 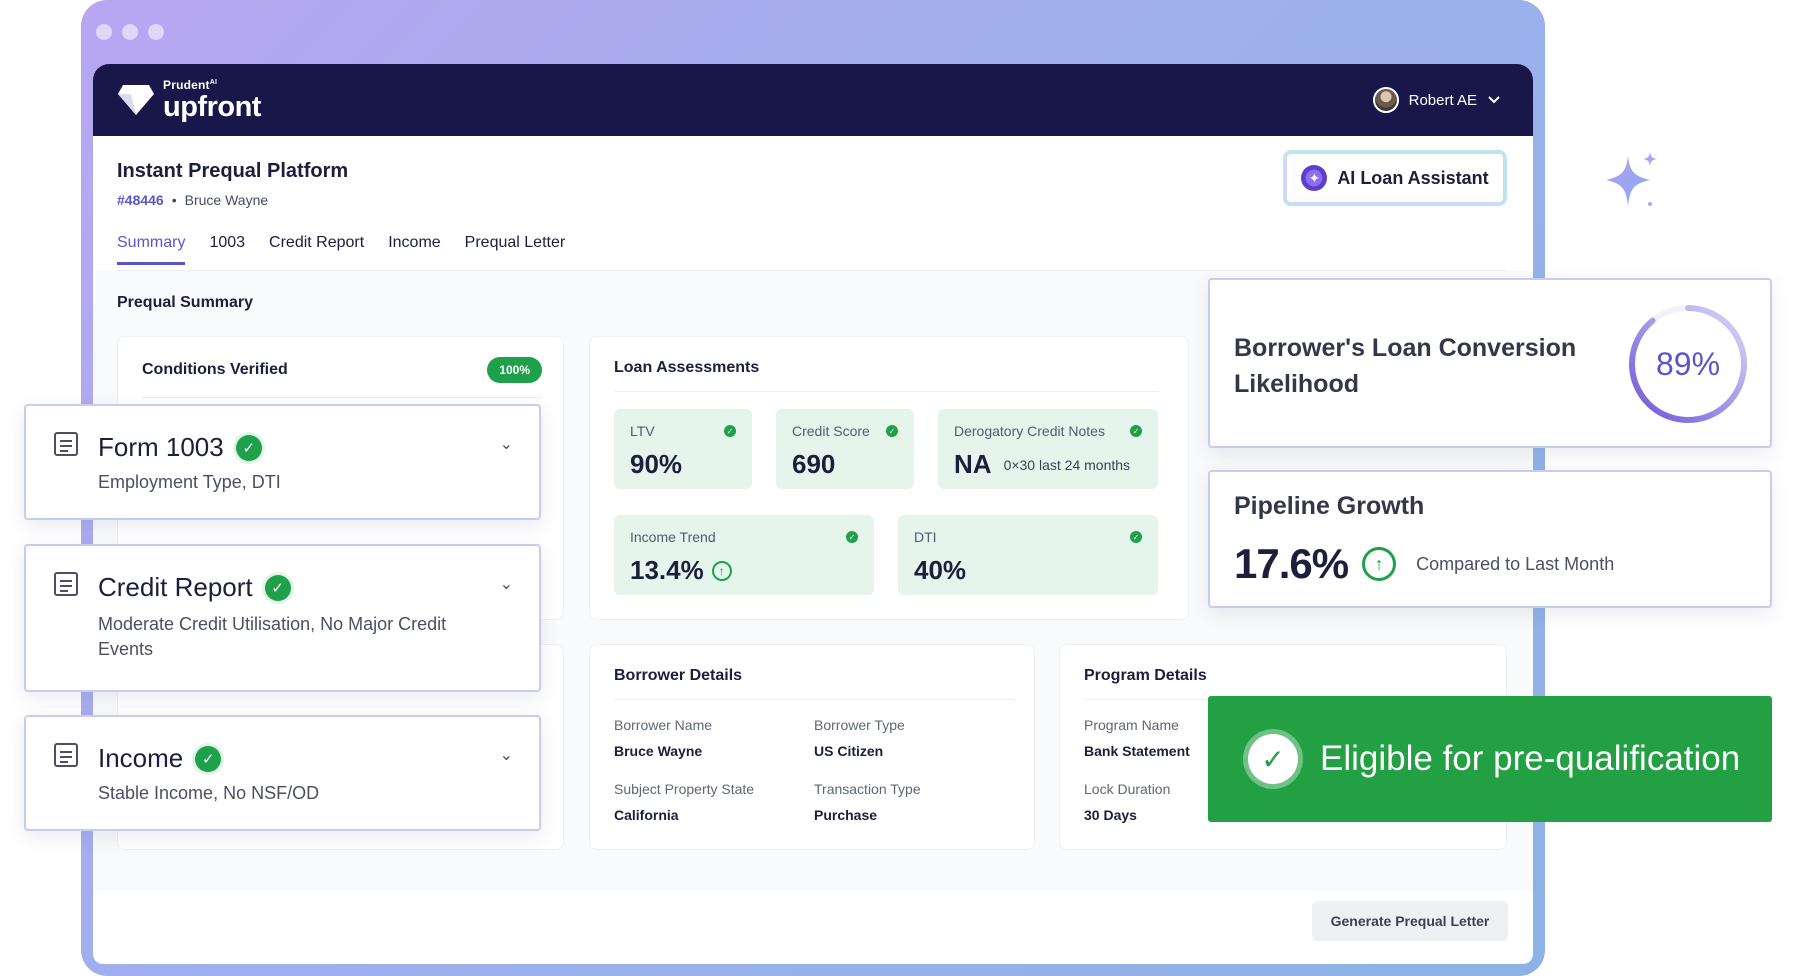 I want to click on tab-summary: Summary, so click(x=151, y=249).